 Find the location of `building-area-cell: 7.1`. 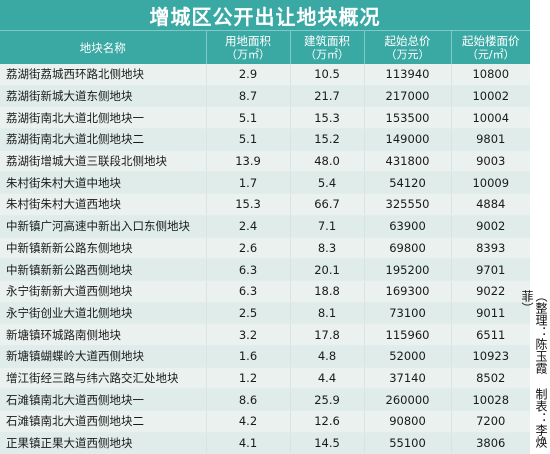

building-area-cell: 7.1 is located at coordinates (327, 226).